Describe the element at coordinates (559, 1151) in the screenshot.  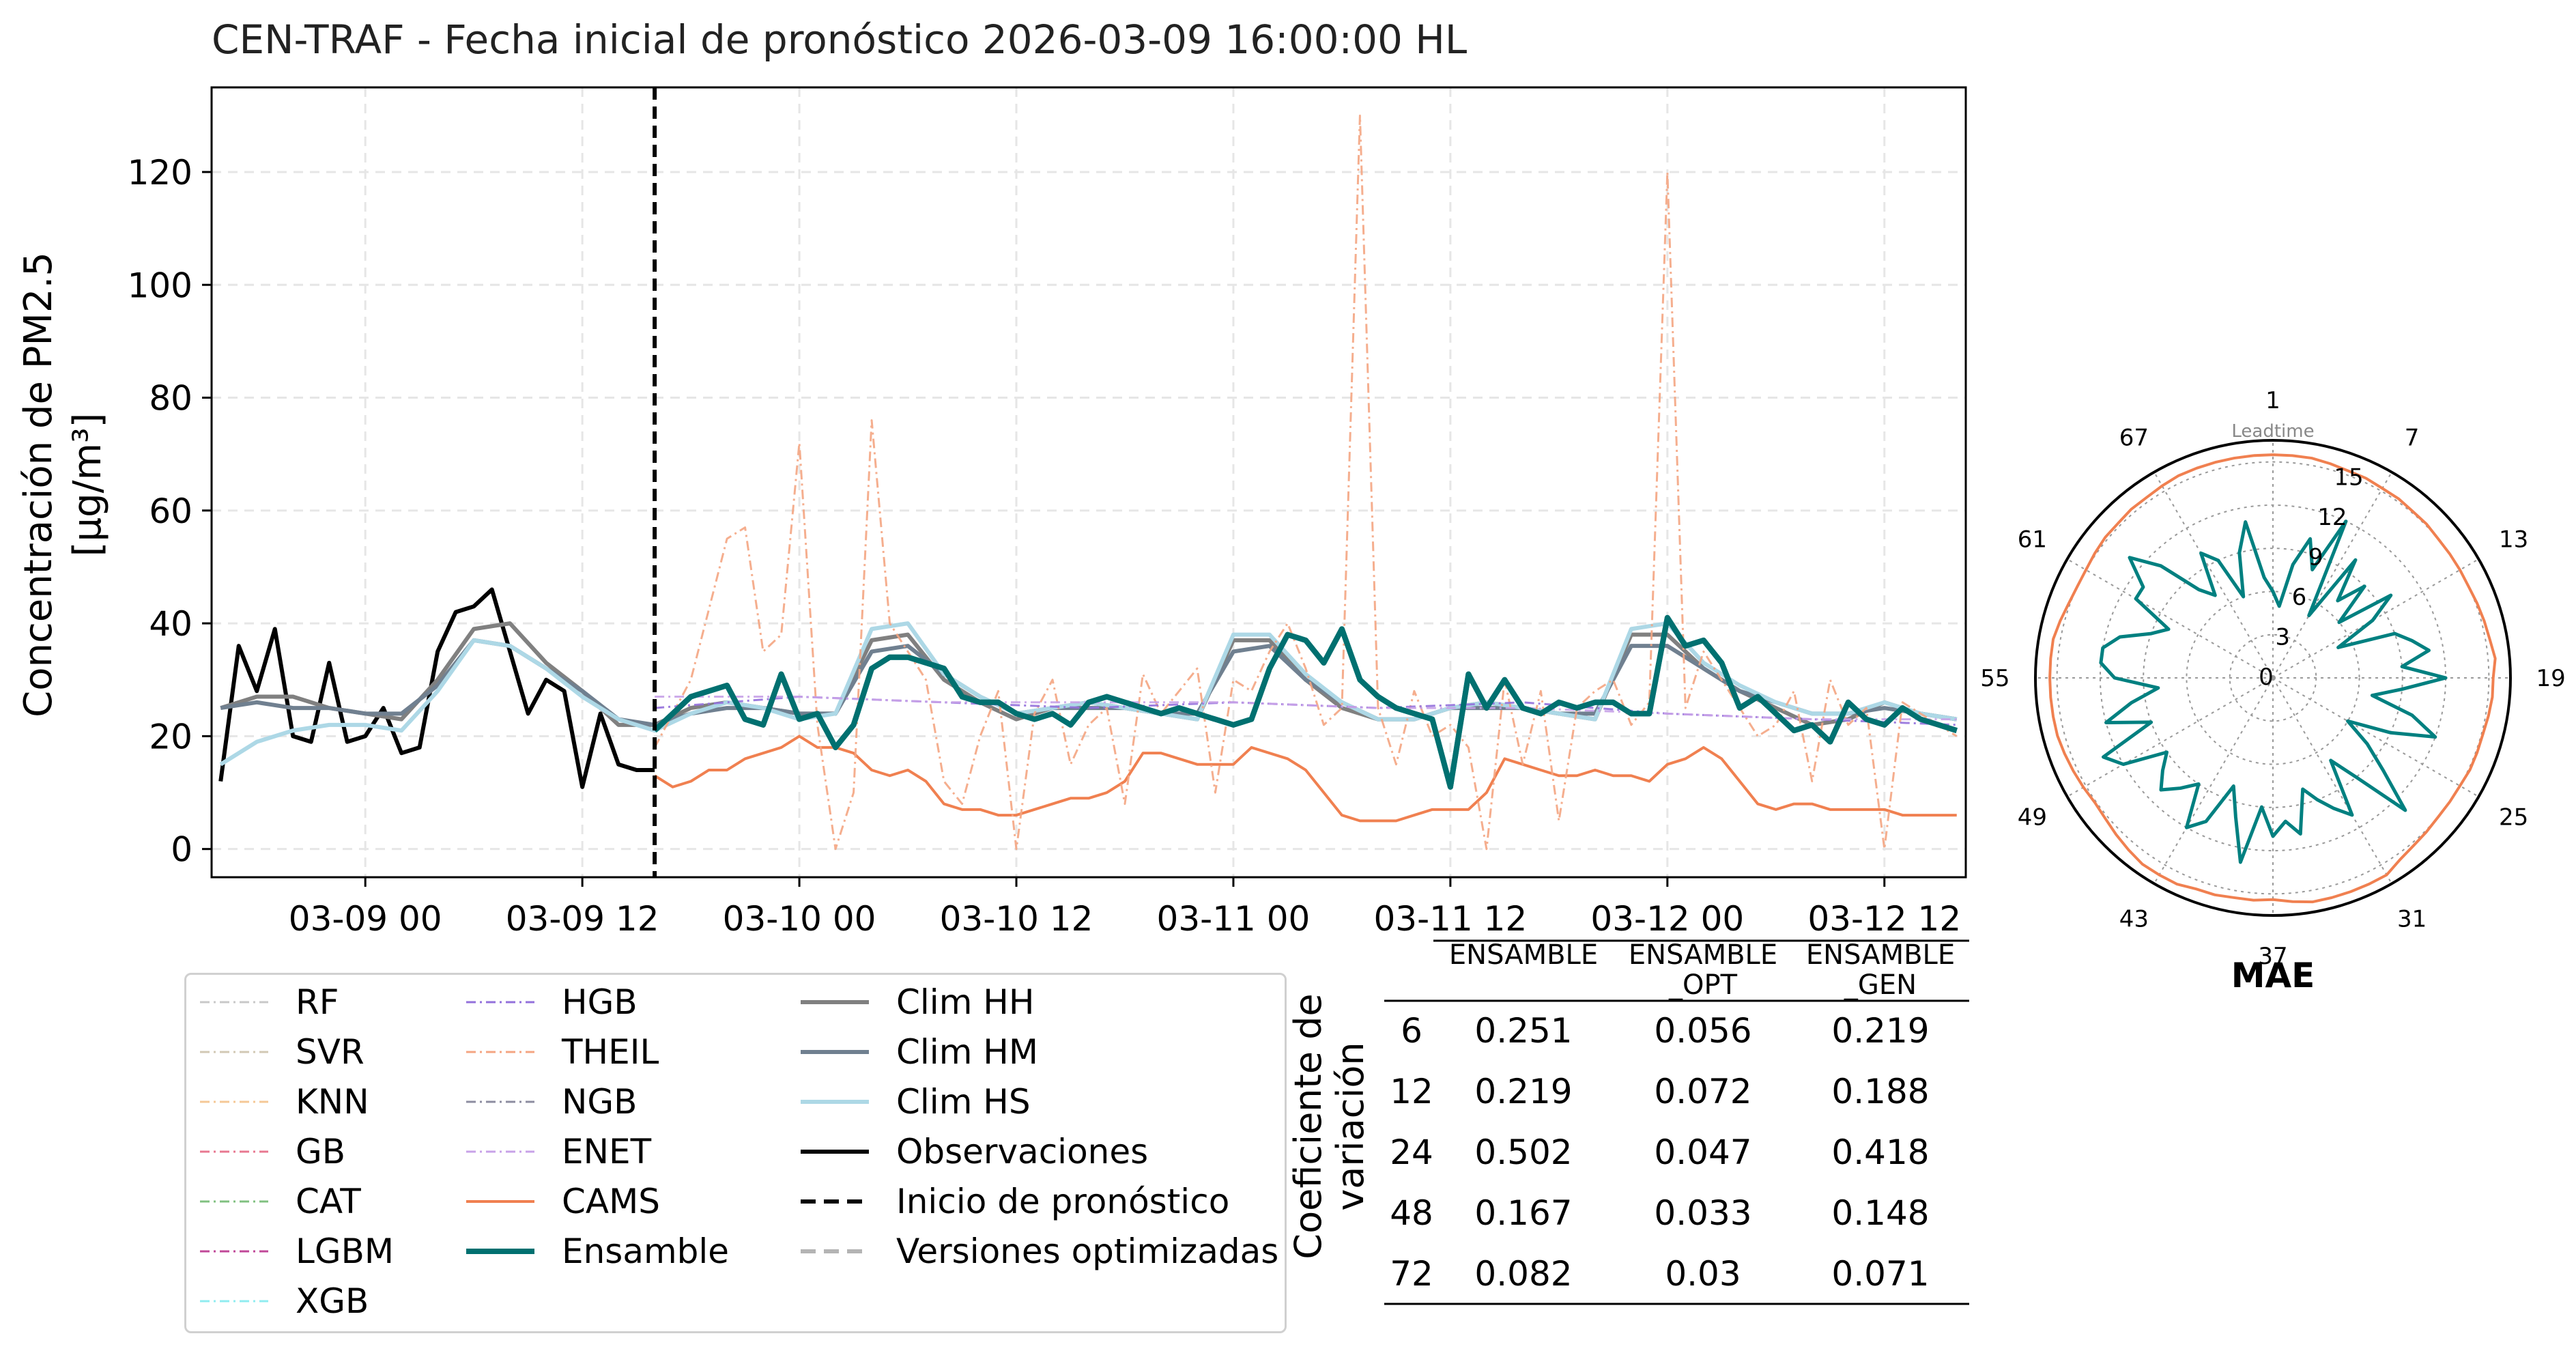
I see `legend-item-enet: ENET` at that location.